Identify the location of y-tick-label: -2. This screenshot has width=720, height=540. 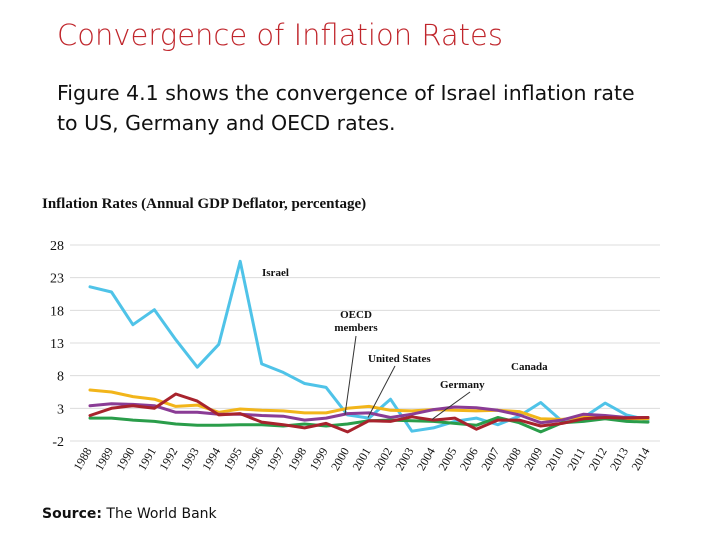
(58, 442).